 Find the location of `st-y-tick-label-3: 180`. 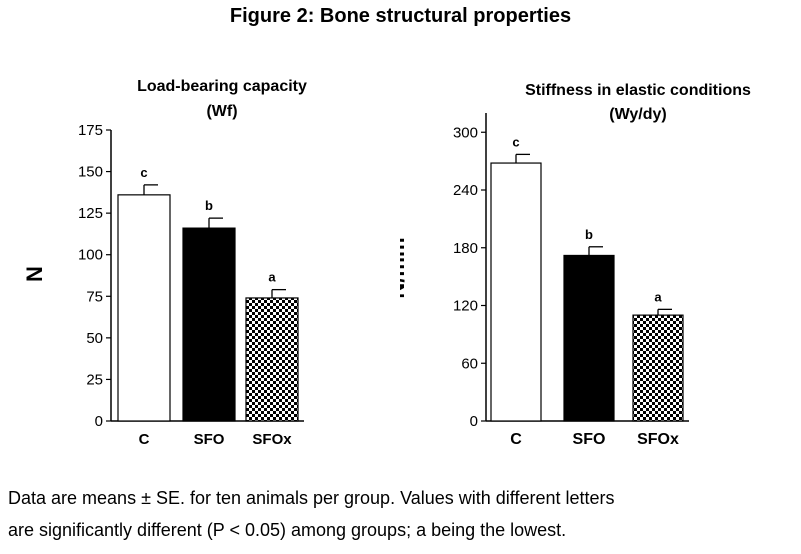

st-y-tick-label-3: 180 is located at coordinates (465, 248).